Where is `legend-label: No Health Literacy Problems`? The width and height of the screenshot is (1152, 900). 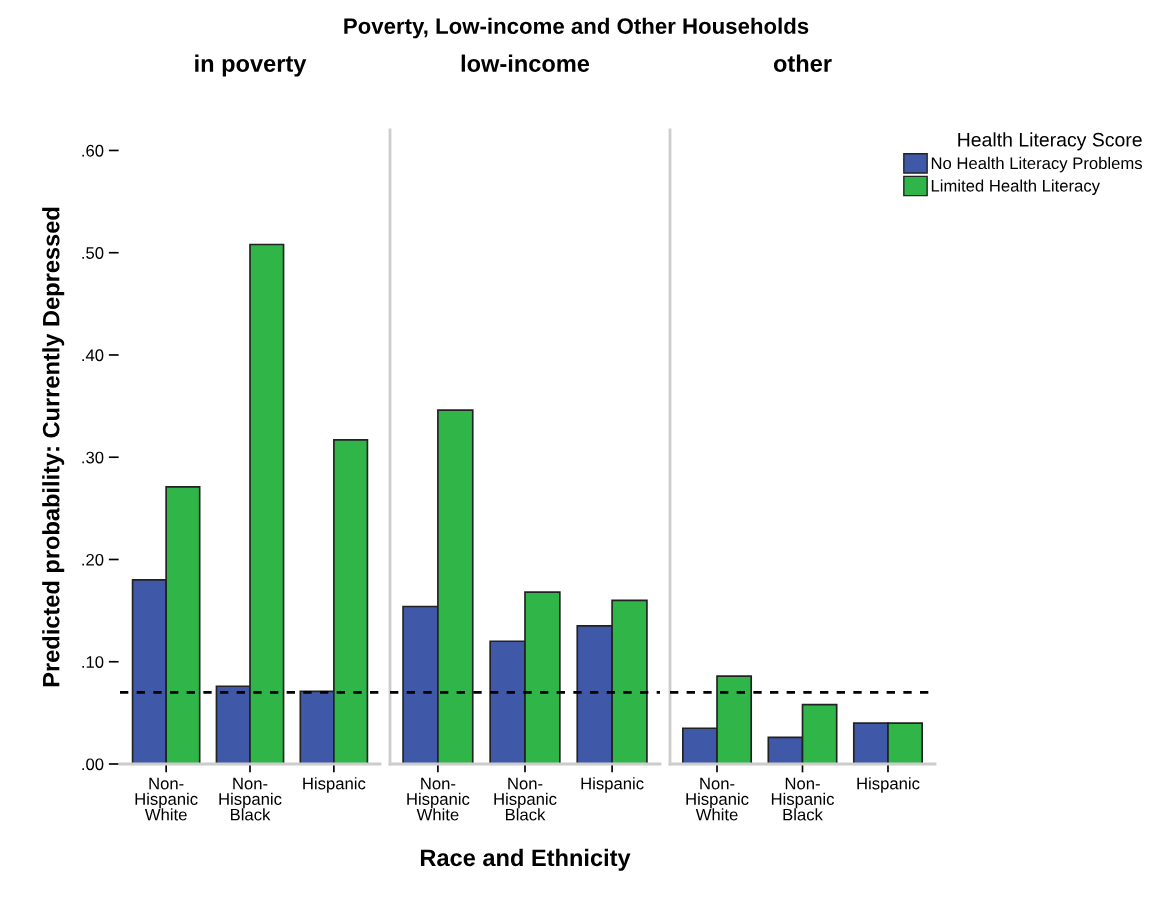 legend-label: No Health Literacy Problems is located at coordinates (1037, 164).